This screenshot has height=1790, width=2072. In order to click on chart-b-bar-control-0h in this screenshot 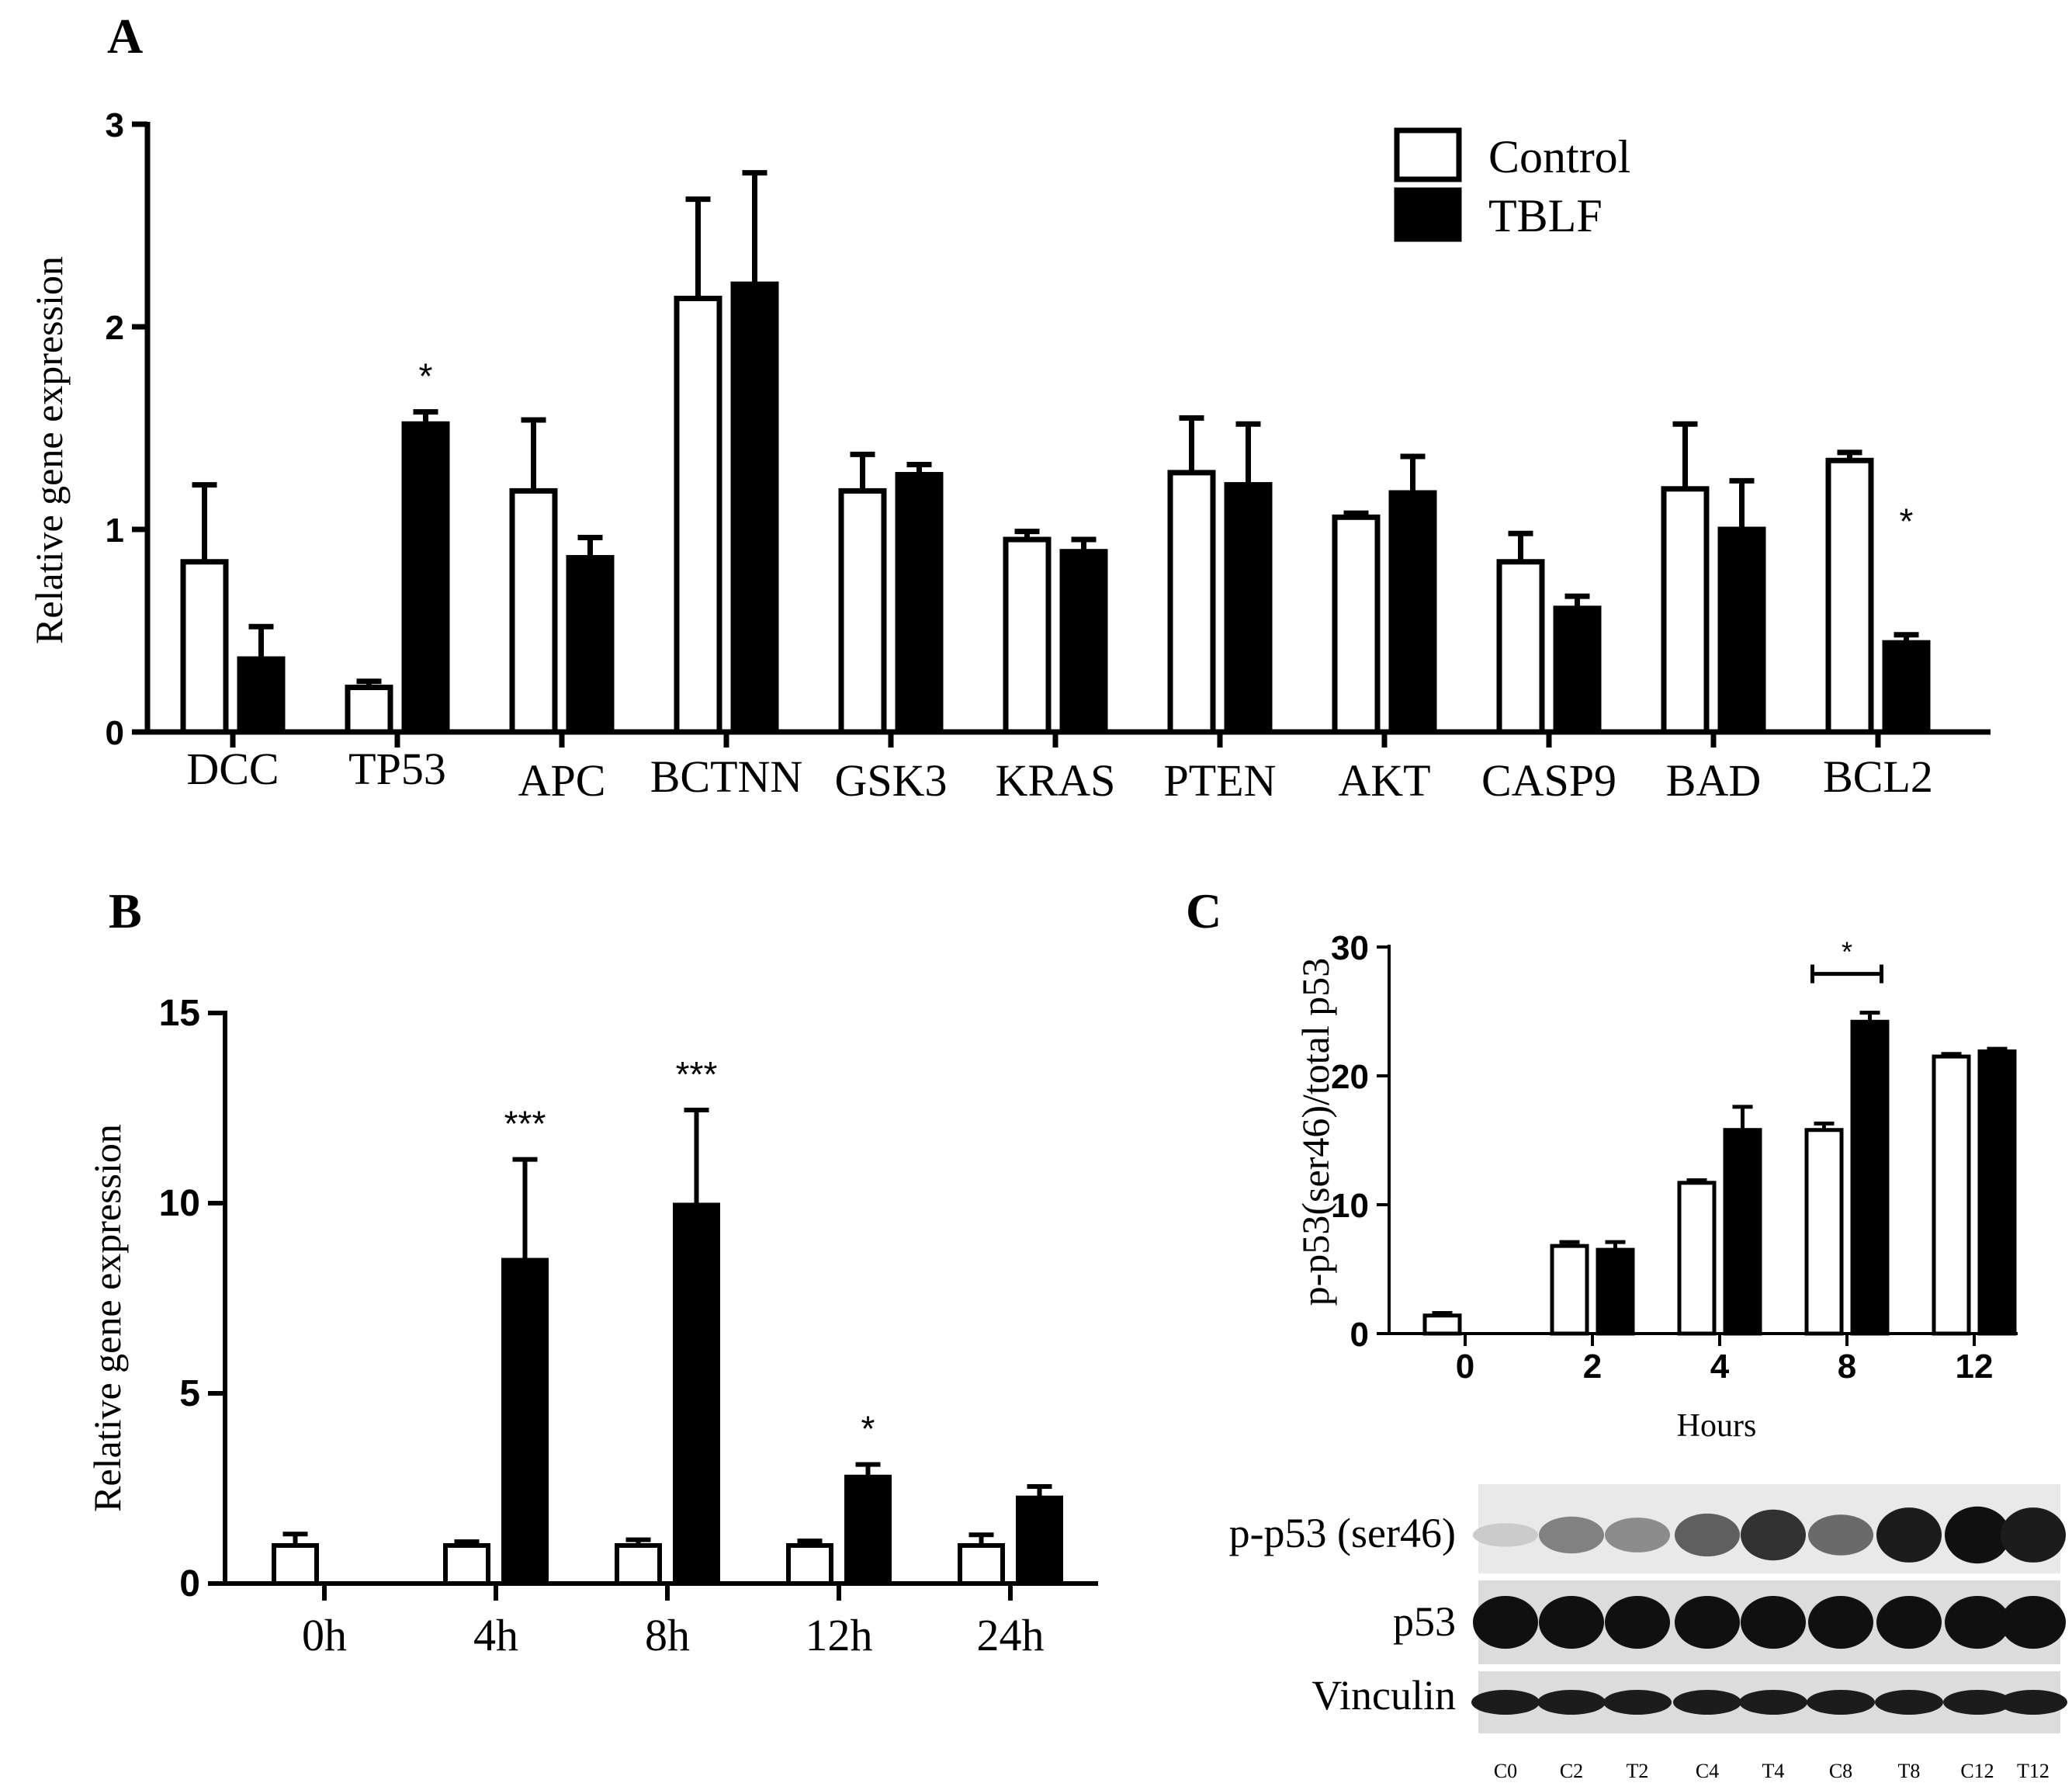, I will do `click(295, 1565)`.